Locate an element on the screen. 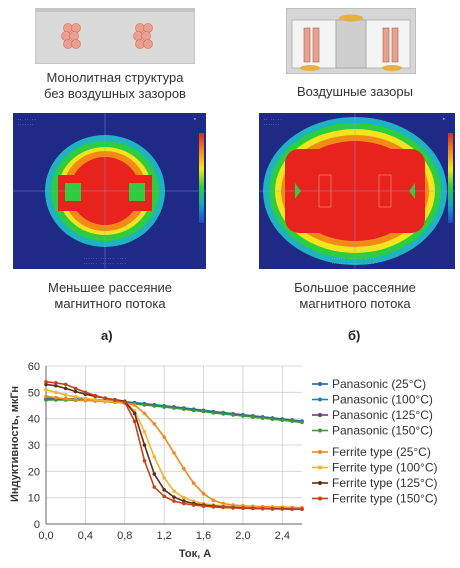 Image resolution: width=460 pixels, height=568 pixels. y-tick-label: 10 is located at coordinates (34, 499).